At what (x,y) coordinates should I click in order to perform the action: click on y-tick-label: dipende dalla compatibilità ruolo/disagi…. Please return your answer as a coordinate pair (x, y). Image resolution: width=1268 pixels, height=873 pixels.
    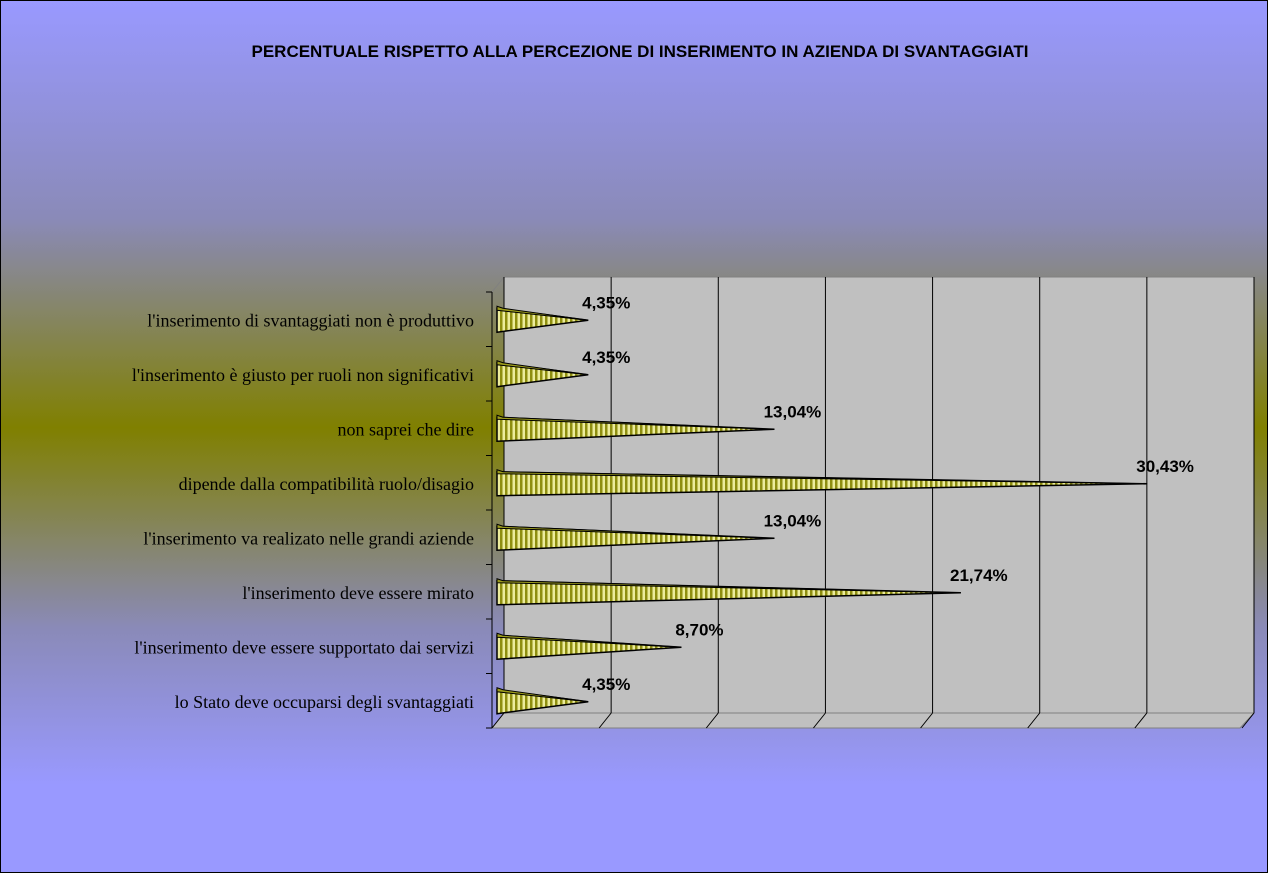
    Looking at the image, I should click on (326, 484).